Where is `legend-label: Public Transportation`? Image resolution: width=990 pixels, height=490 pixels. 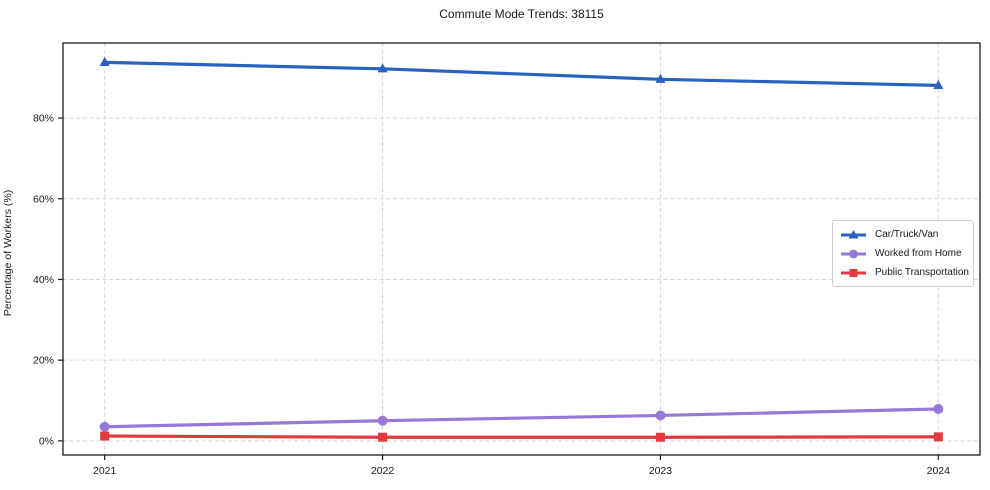 legend-label: Public Transportation is located at coordinates (922, 272).